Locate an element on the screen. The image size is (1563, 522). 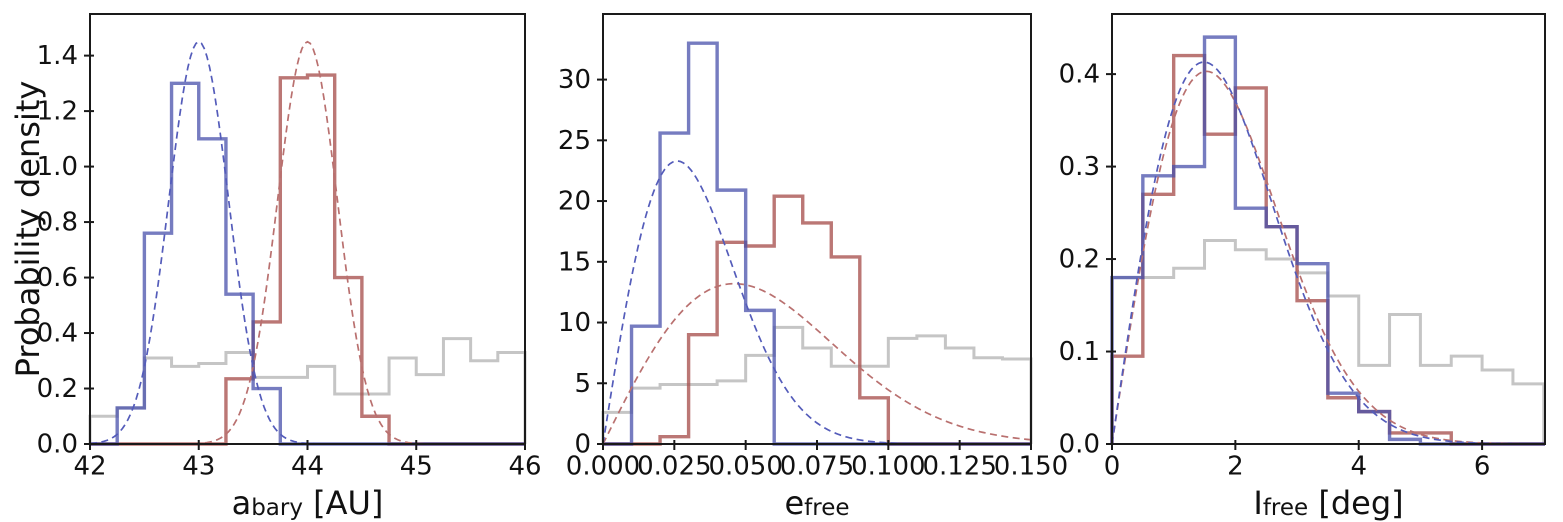
blue-rayleigh-fit is located at coordinates (816, 302).